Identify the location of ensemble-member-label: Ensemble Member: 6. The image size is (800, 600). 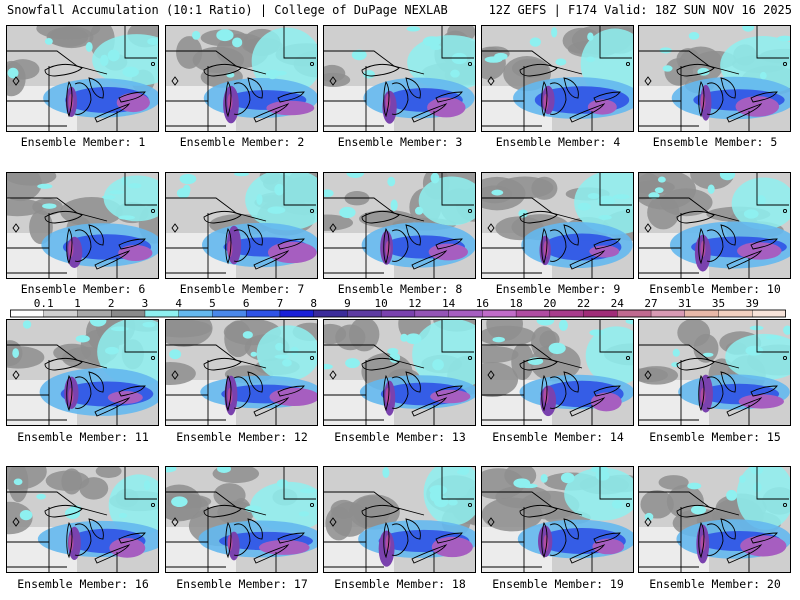
(83, 289).